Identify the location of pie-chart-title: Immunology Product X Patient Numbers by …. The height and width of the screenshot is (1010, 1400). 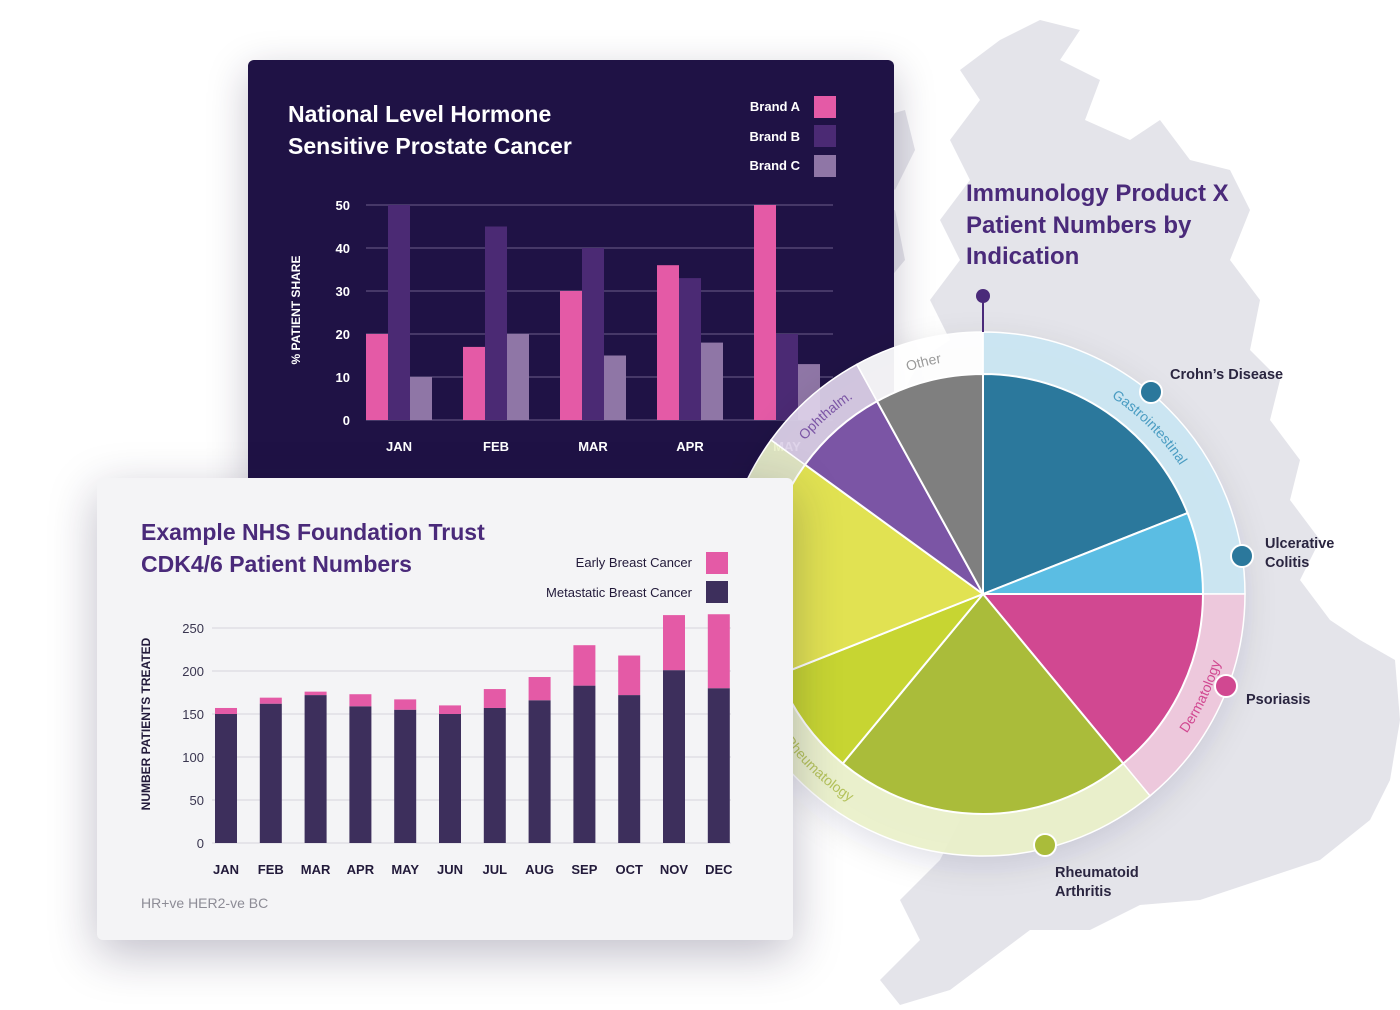
(1097, 225).